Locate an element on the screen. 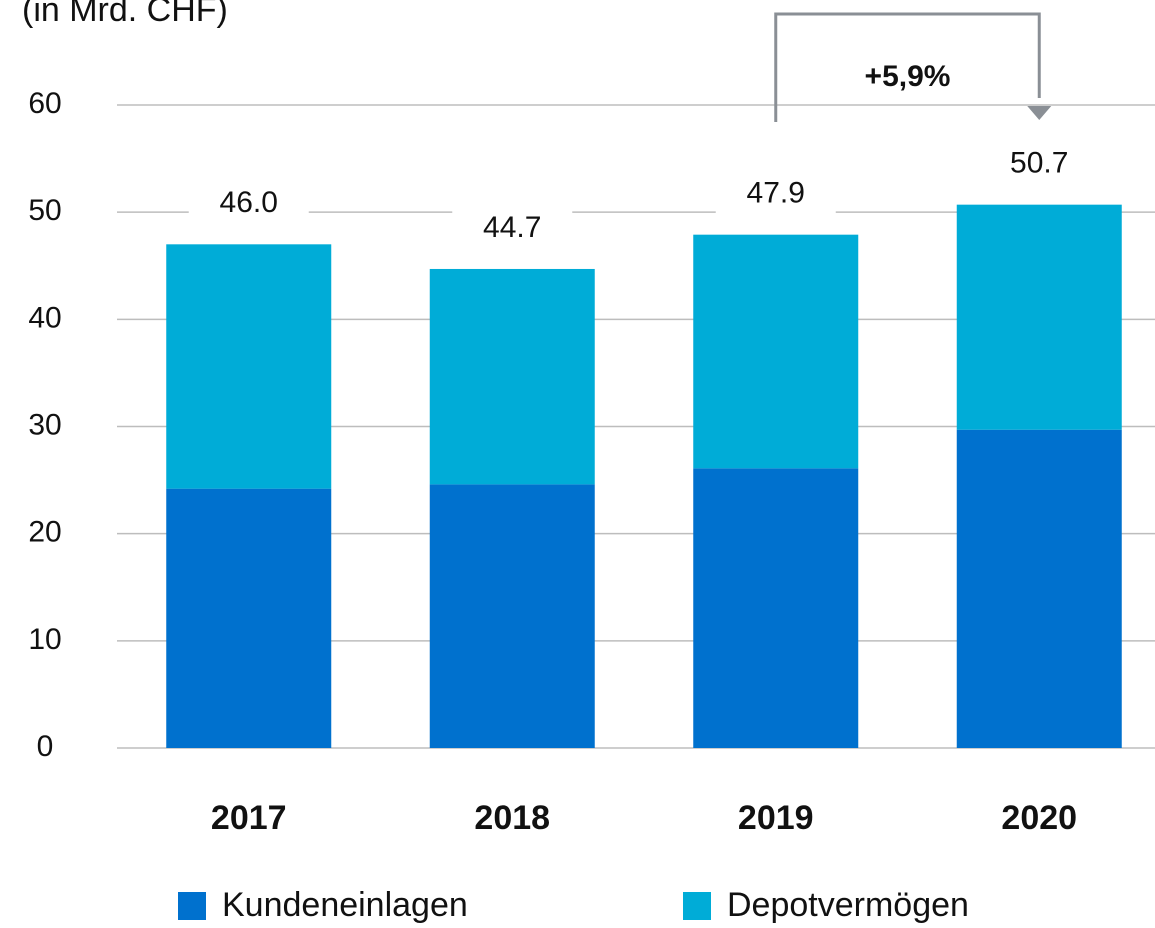 The image size is (1155, 928). x-tick-label: 2019 is located at coordinates (776, 818).